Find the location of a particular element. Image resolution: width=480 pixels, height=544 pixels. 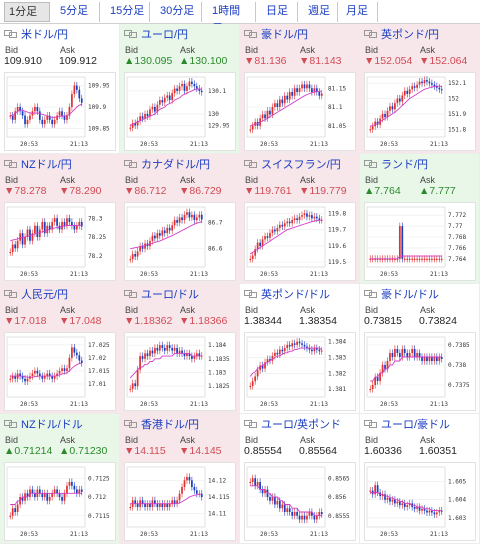

pair-title-link: ユーロ/ドル is located at coordinates (161, 294).